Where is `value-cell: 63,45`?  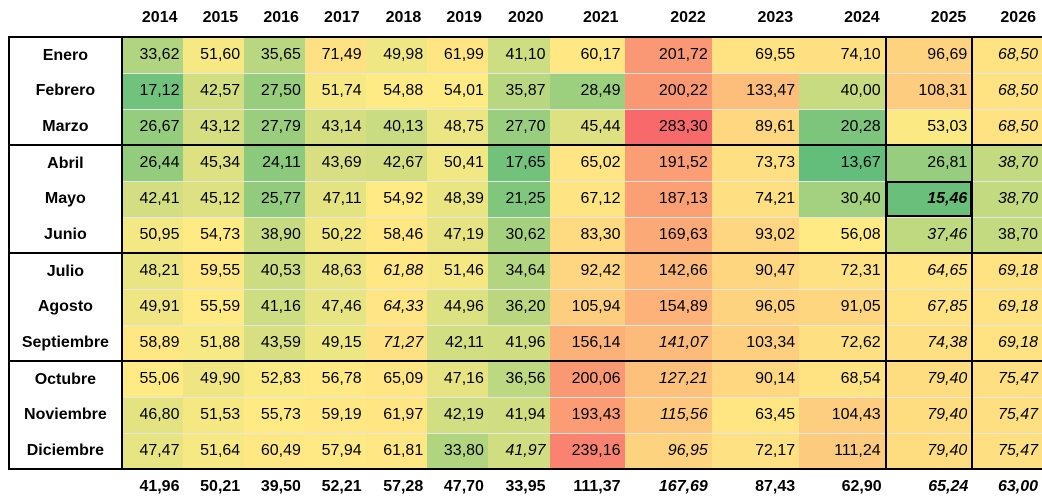 value-cell: 63,45 is located at coordinates (755, 415).